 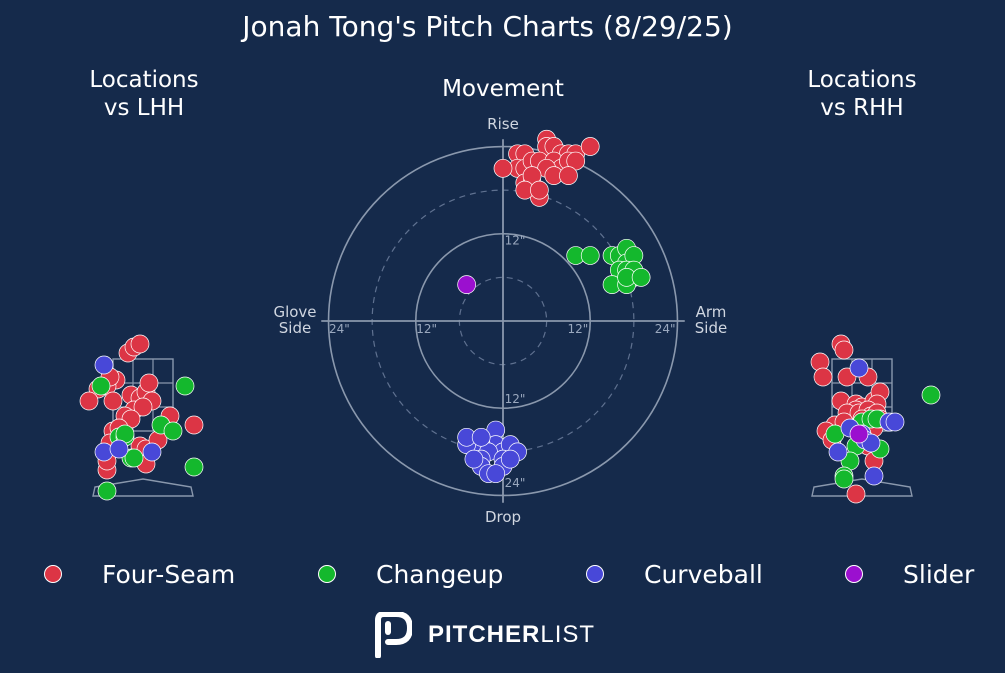 I want to click on movement-axis-label-right: Arm, so click(x=711, y=312).